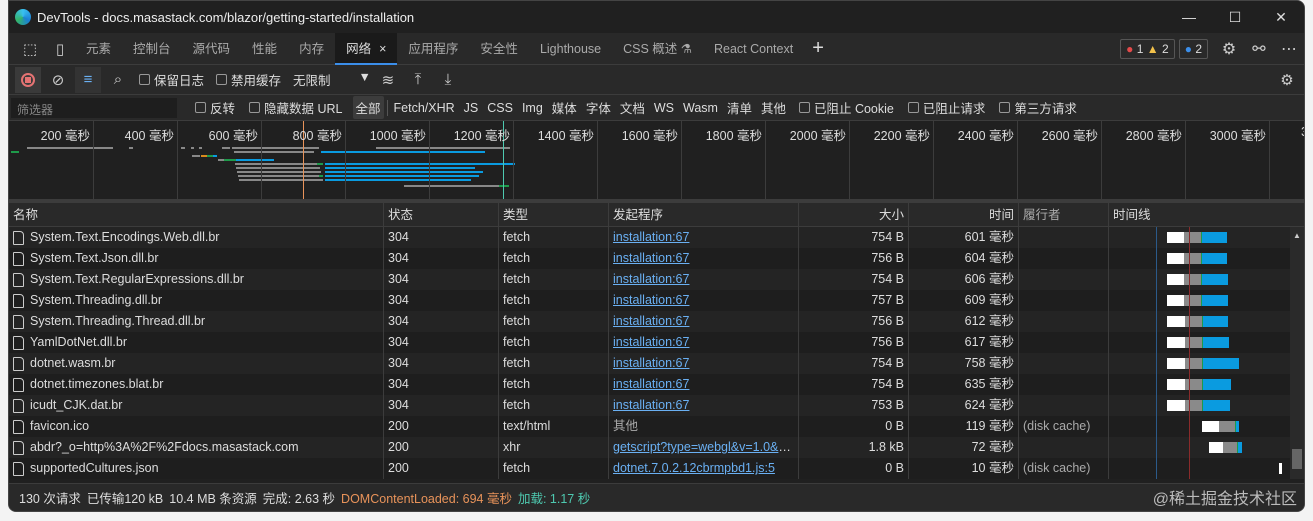  What do you see at coordinates (248, 79) in the screenshot?
I see `disable-cache-checkbox: 禁用缓存` at bounding box center [248, 79].